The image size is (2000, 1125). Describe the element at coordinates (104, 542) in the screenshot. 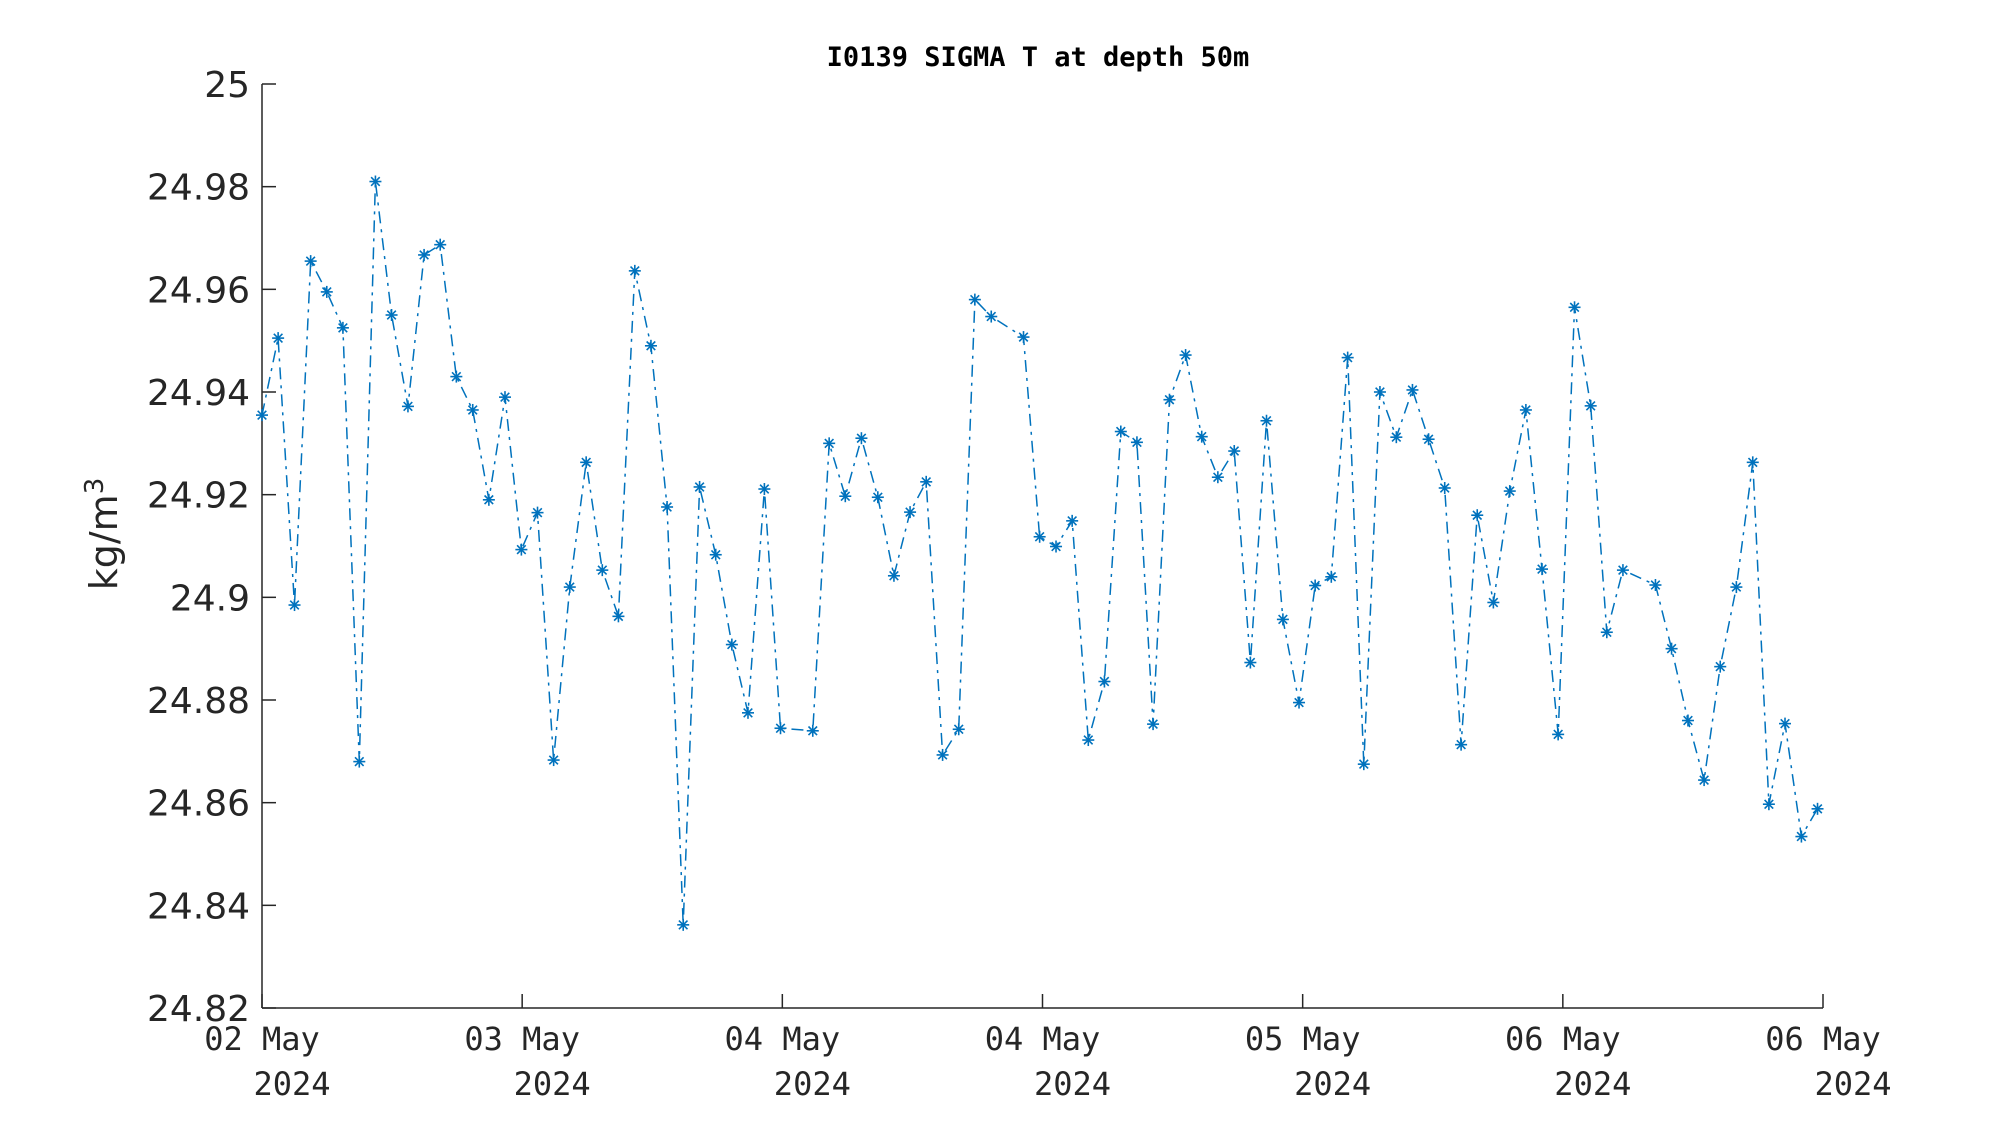

I see `y-axis-label-unit: kg/m` at that location.